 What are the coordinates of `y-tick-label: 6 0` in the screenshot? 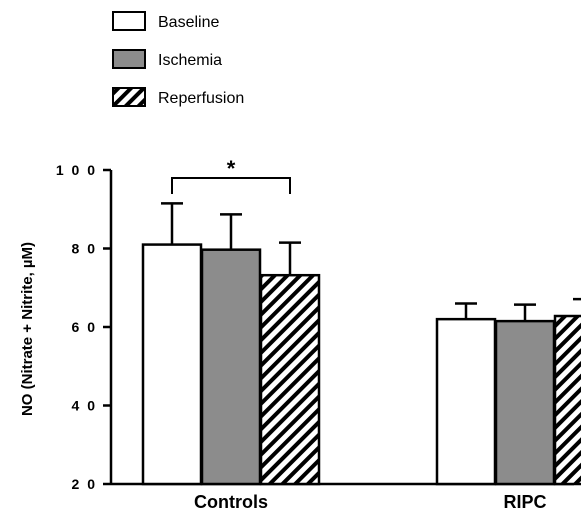 It's located at (84, 327).